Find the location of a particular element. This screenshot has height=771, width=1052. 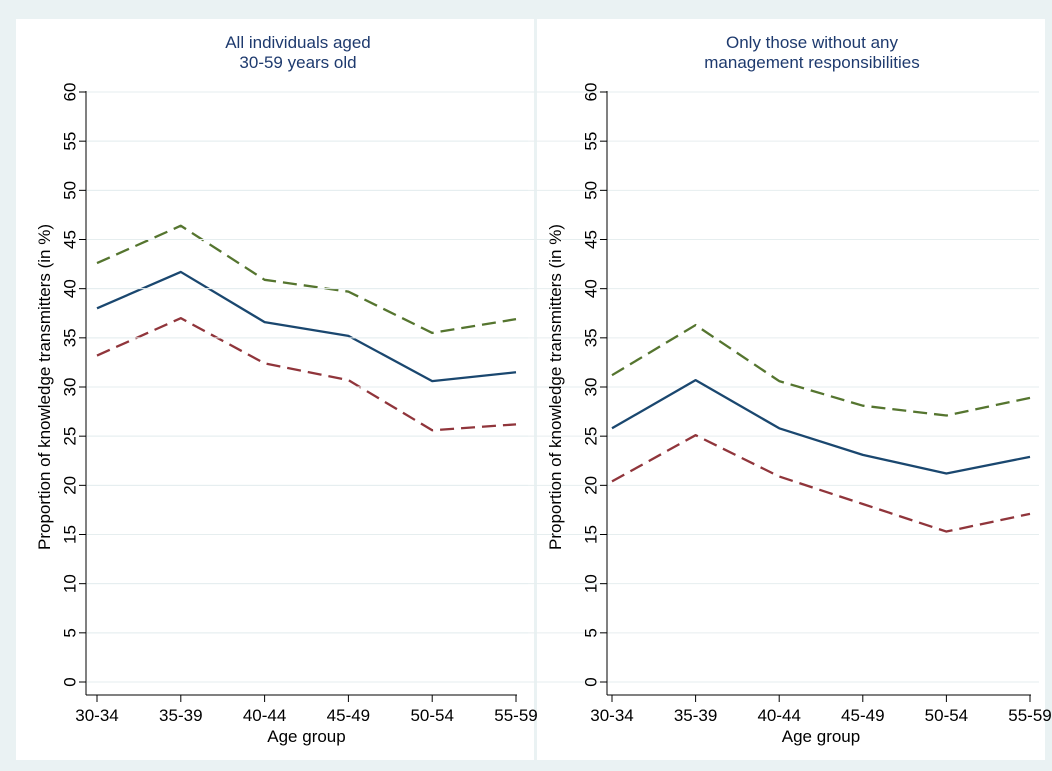

panel-title: Only those without any is located at coordinates (812, 42).